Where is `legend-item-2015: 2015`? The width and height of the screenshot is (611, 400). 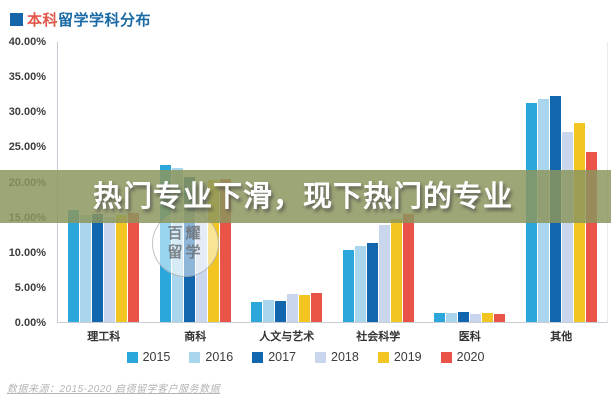 legend-item-2015: 2015 is located at coordinates (148, 357).